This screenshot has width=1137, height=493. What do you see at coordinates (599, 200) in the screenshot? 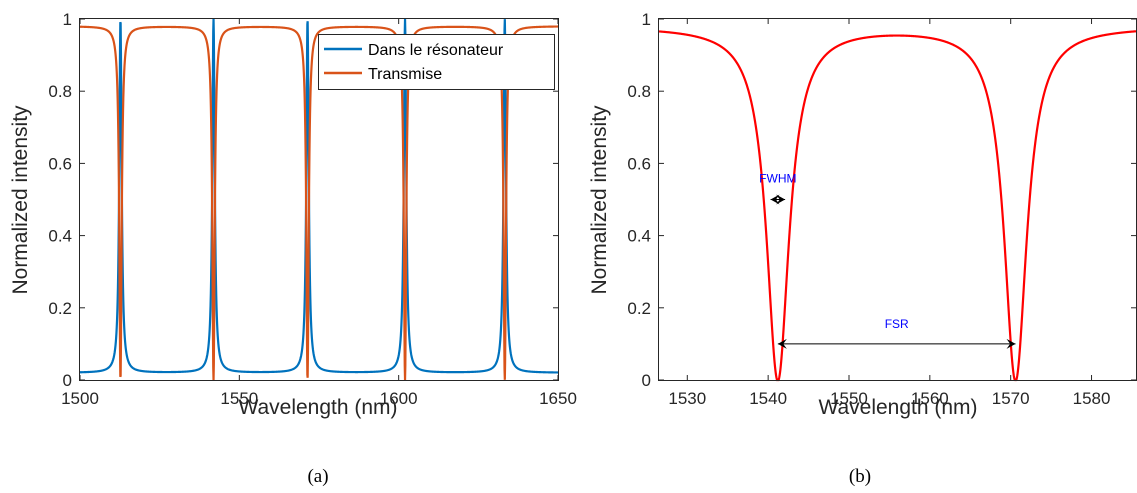
I see `chart-b-ylabel: Normalized intensity` at bounding box center [599, 200].